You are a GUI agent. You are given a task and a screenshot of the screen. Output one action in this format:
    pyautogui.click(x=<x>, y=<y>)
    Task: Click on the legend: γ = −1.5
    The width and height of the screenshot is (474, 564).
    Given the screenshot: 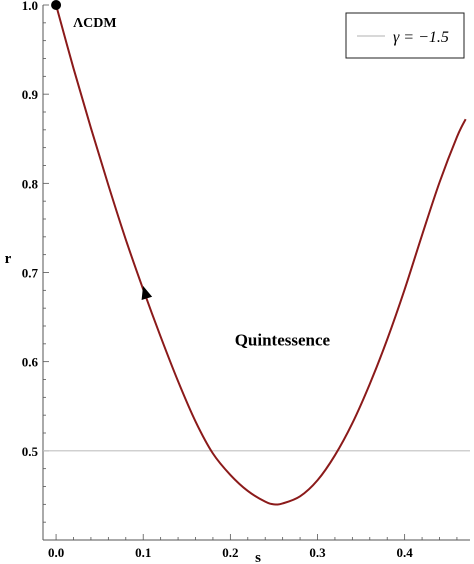 What is the action you would take?
    pyautogui.click(x=405, y=35)
    